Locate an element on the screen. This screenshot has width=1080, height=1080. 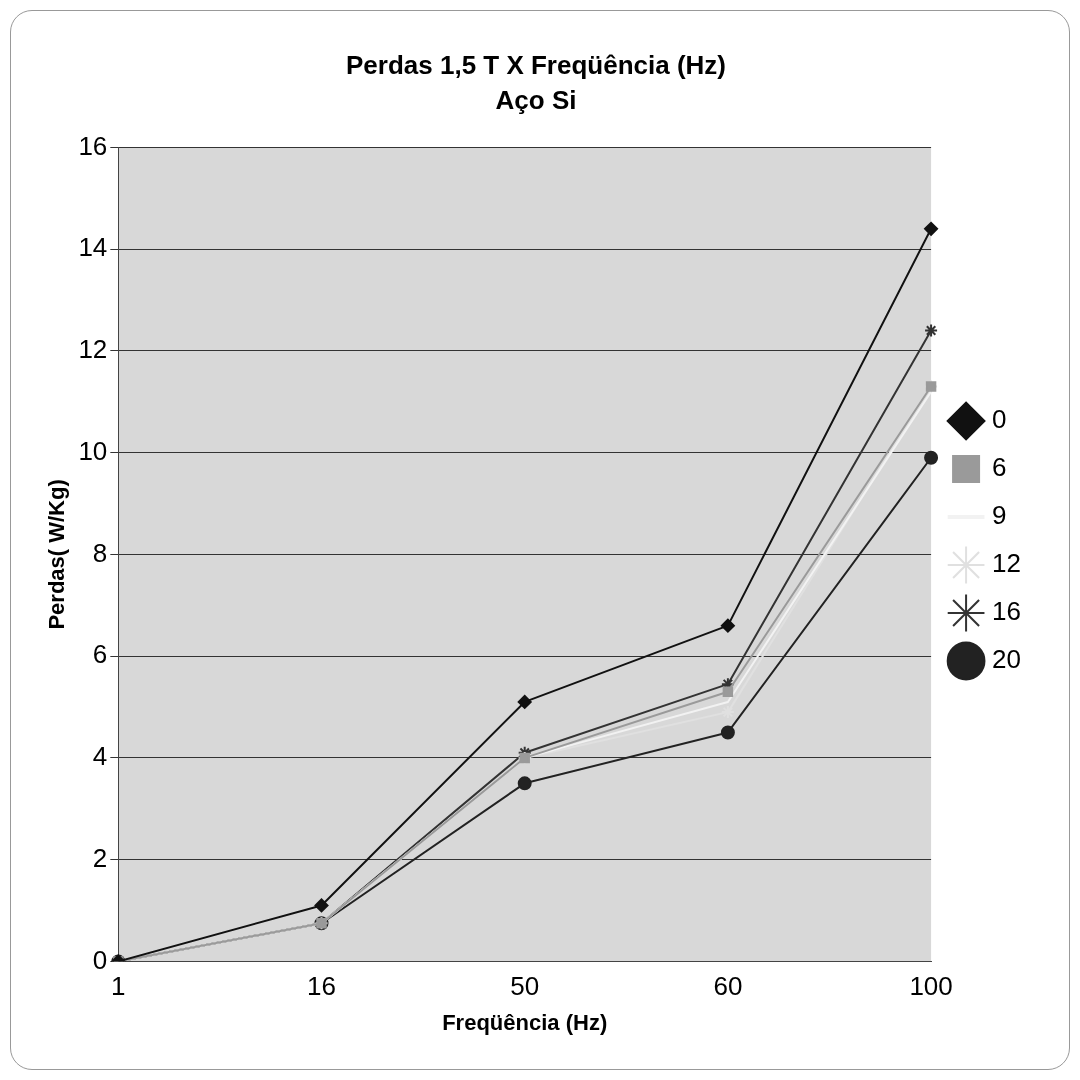
x-tick-label: 1 is located at coordinates (118, 986).